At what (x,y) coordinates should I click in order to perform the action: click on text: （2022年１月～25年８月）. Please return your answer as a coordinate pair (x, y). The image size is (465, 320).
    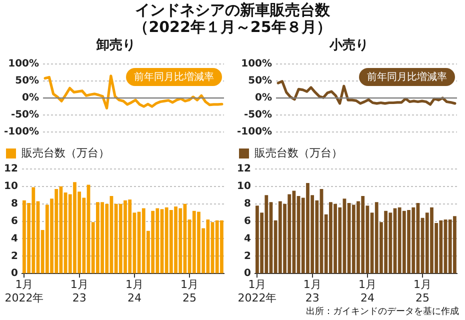
    Looking at the image, I should click on (232, 27).